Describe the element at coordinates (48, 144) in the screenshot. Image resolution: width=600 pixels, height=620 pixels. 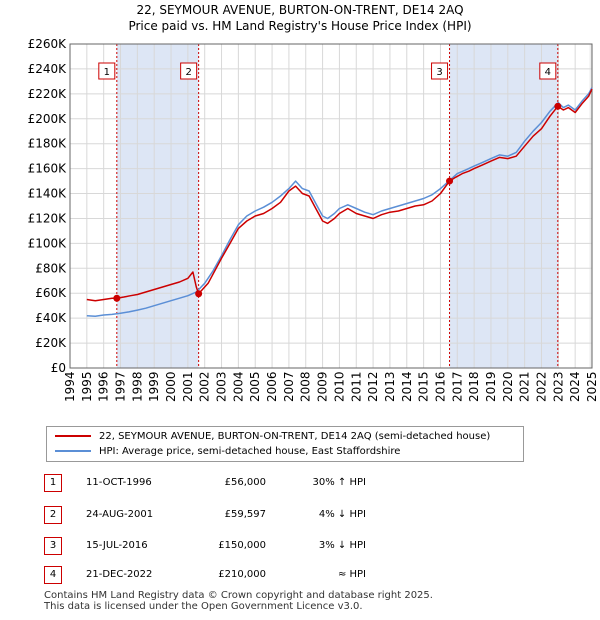
I see `y-tick-label: £180K` at that location.